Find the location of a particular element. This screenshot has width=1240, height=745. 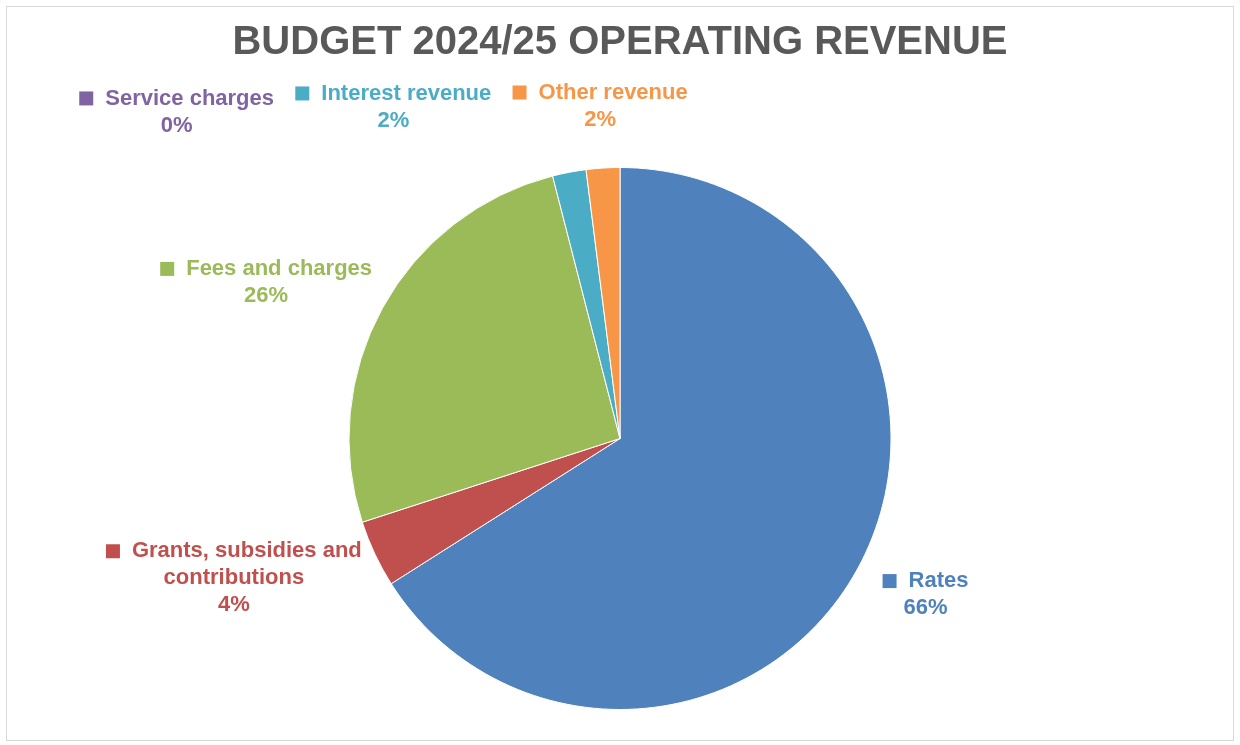

data-label: 66% is located at coordinates (925, 607).